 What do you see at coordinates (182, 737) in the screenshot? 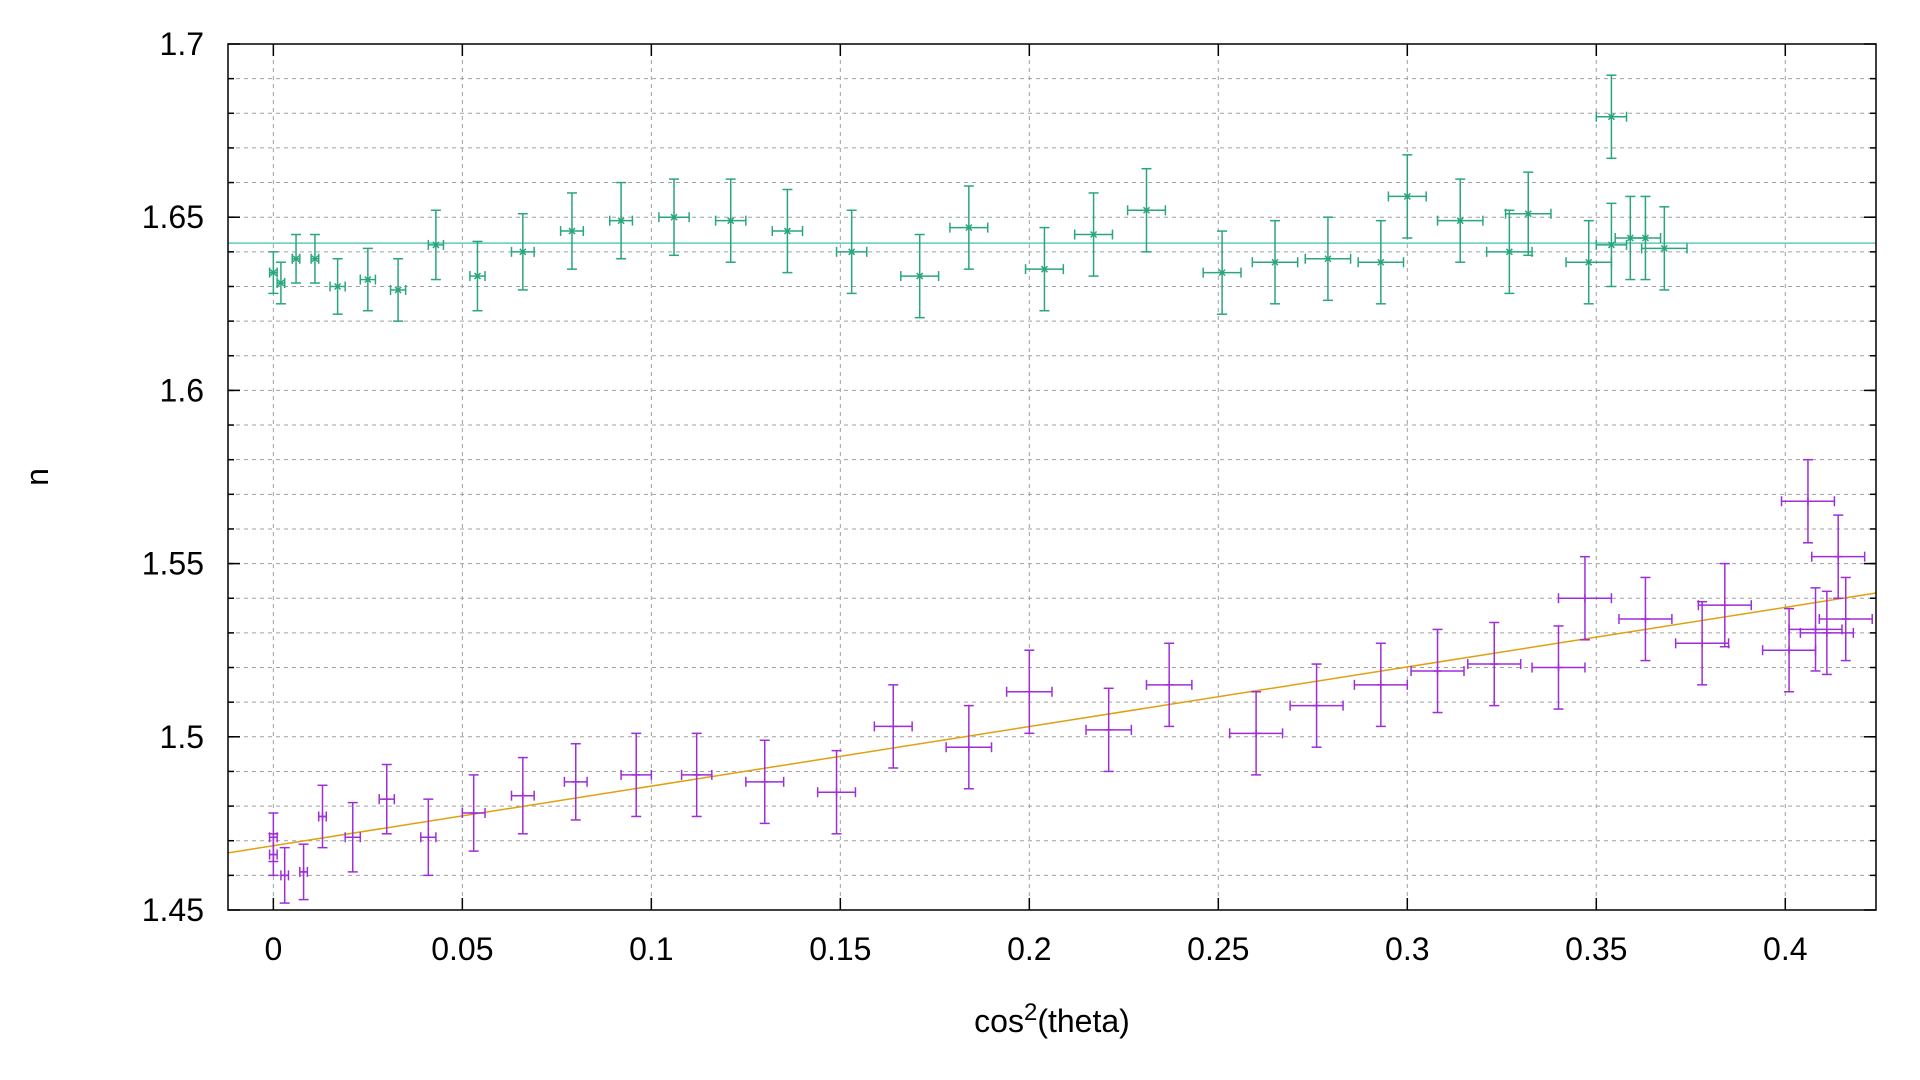
I see `y-tick-label: 1.5` at bounding box center [182, 737].